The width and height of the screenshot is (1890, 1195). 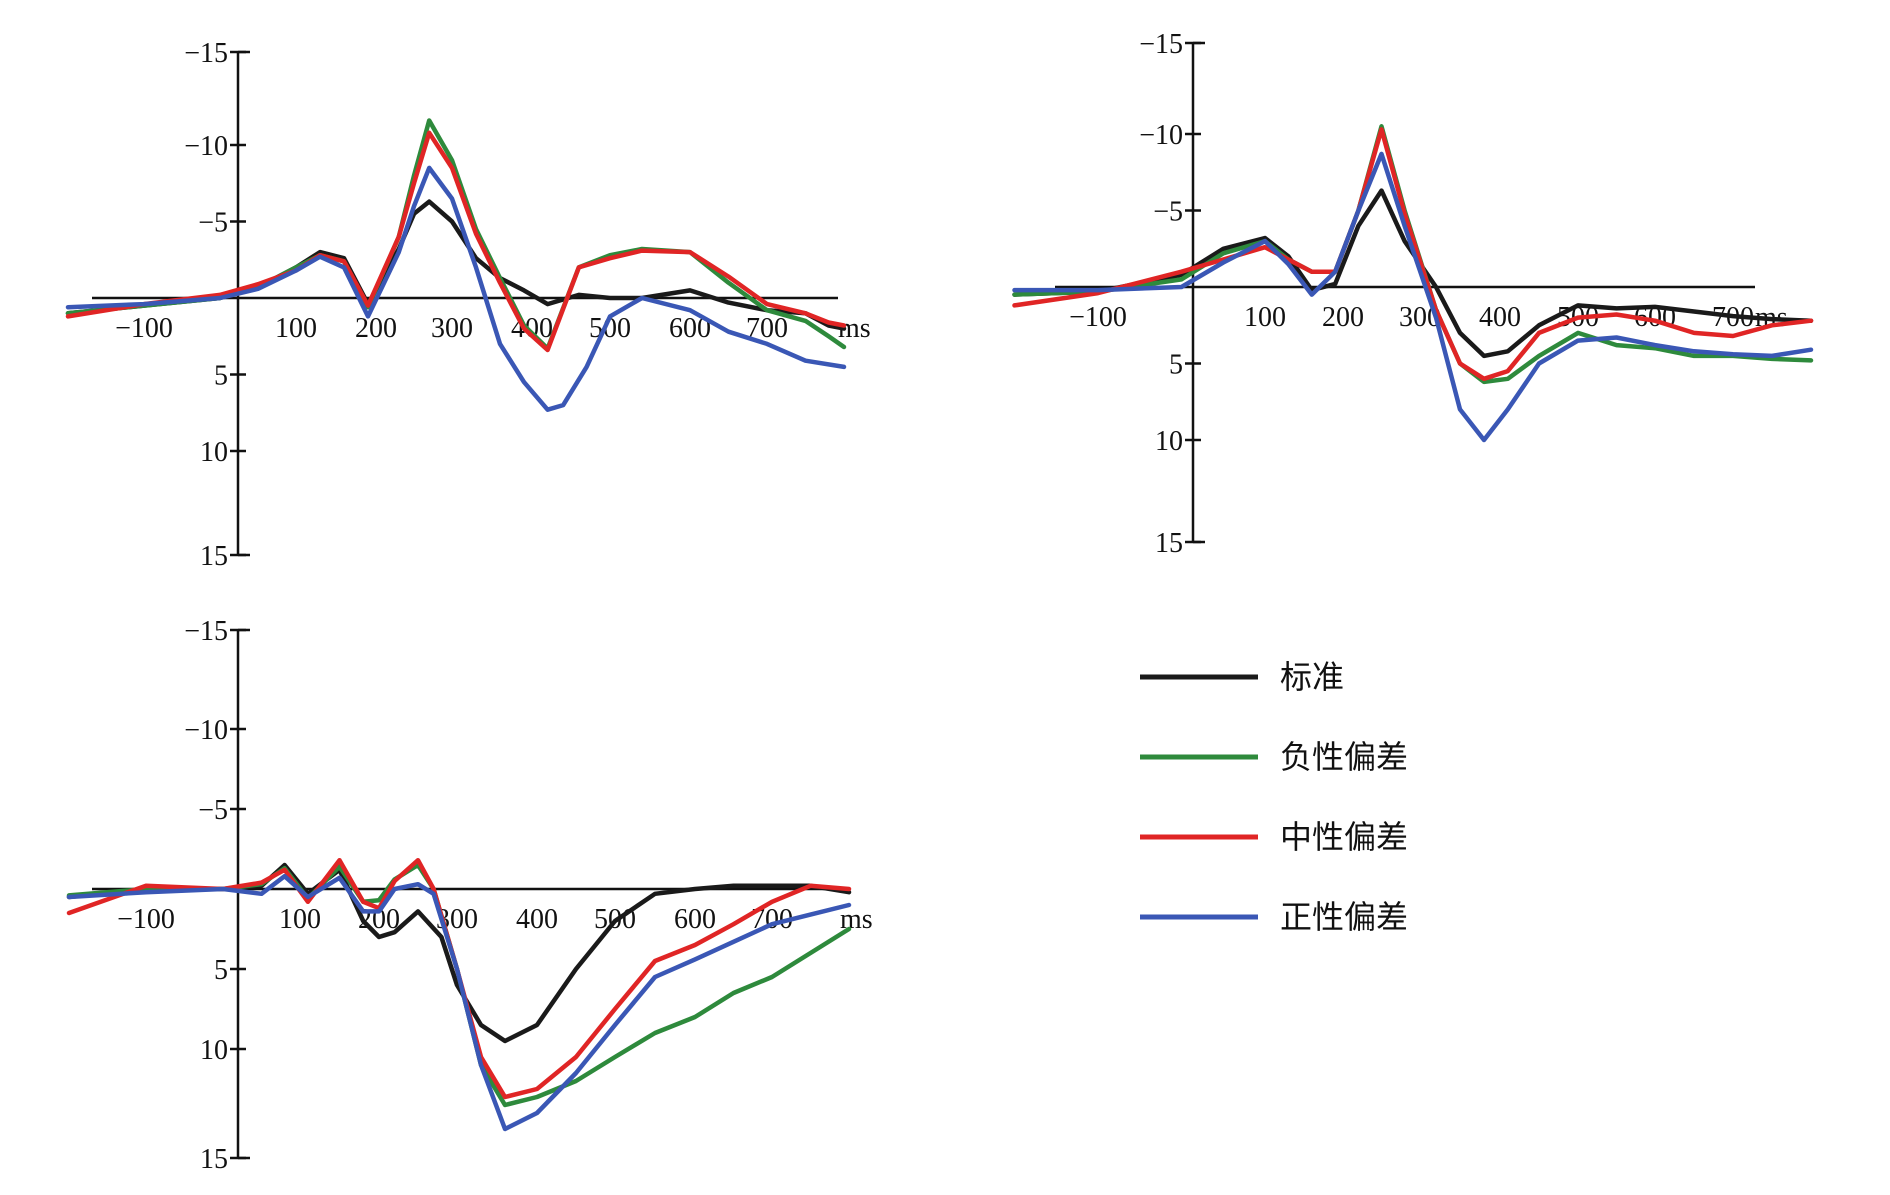 What do you see at coordinates (1242, 677) in the screenshot?
I see `legend-item: 标准` at bounding box center [1242, 677].